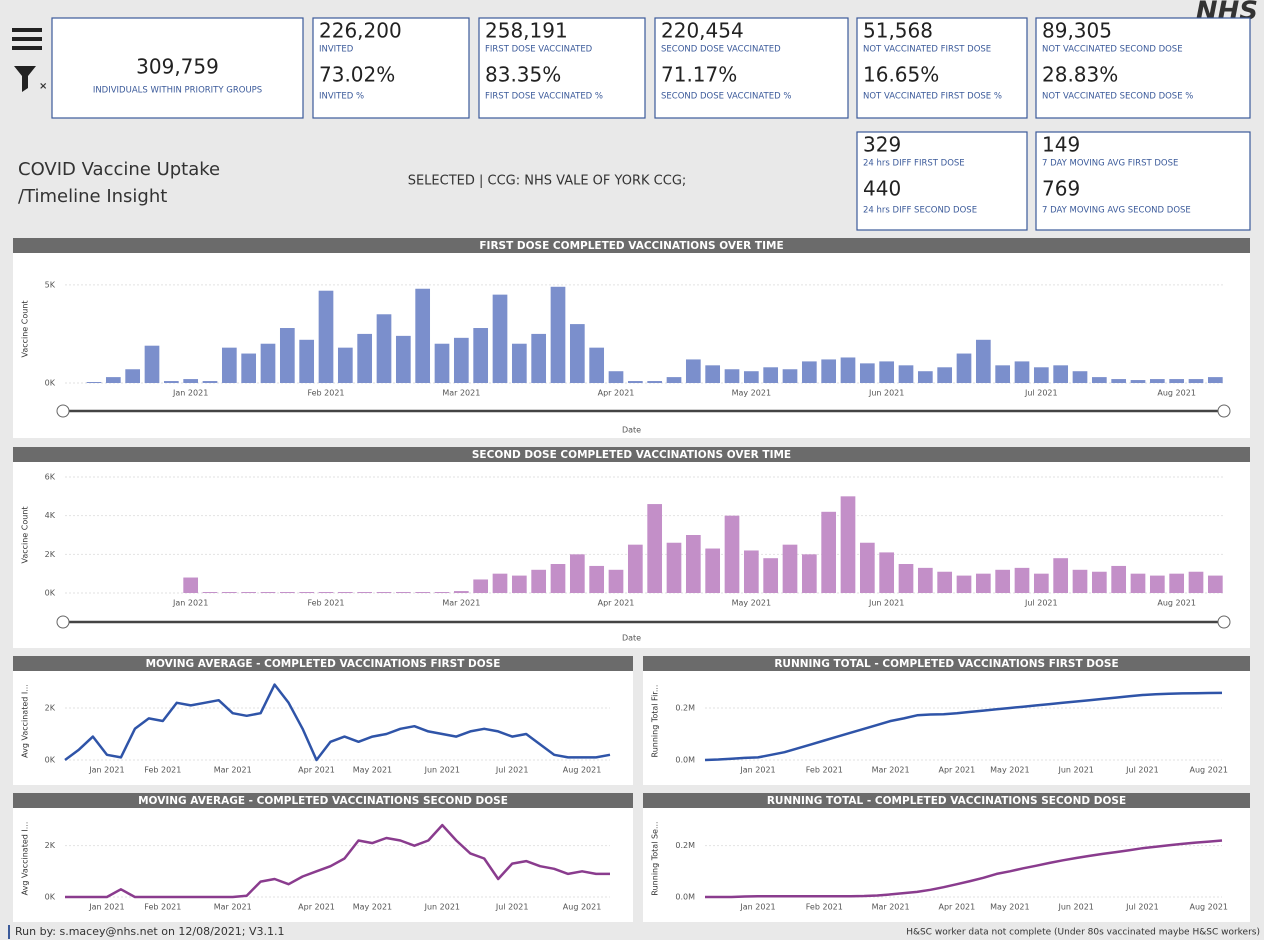 The height and width of the screenshot is (940, 1264). I want to click on kpi-value: 769, so click(1061, 189).